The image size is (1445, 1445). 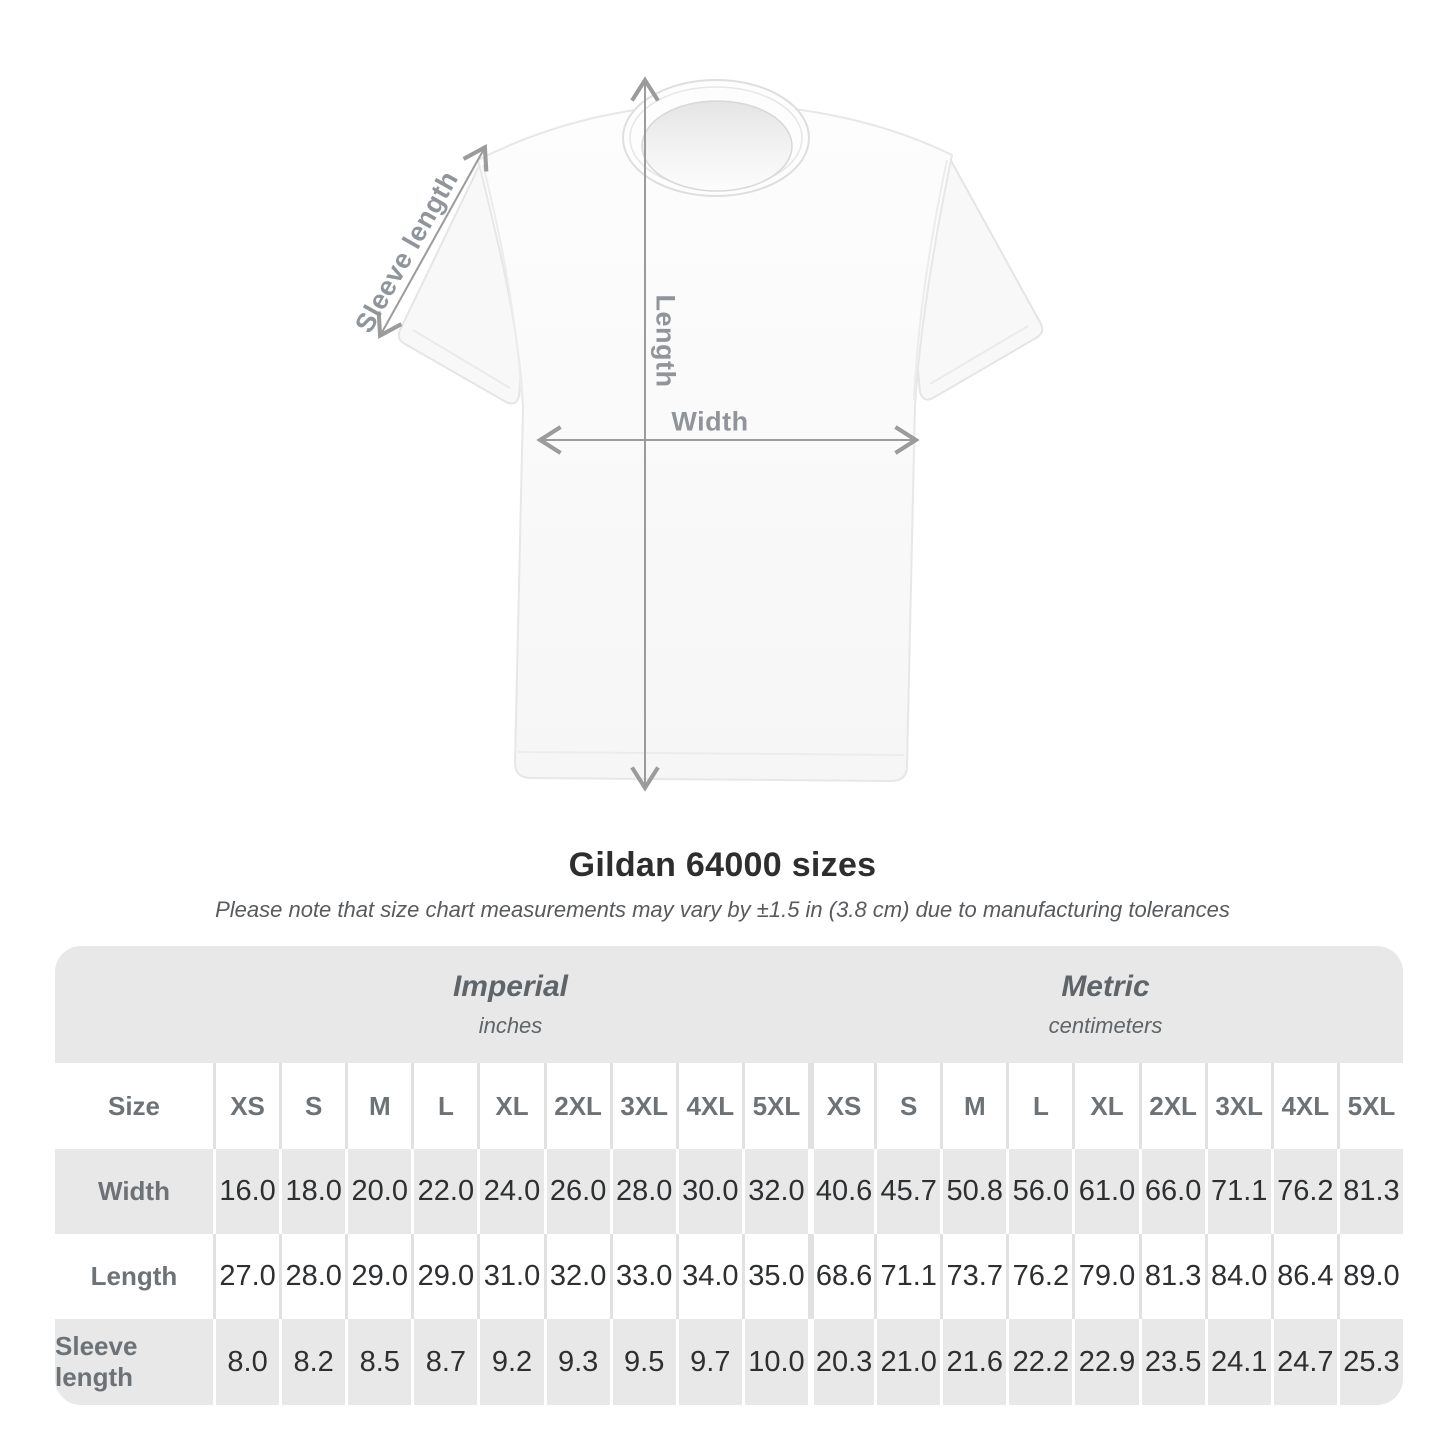 What do you see at coordinates (979, 355) in the screenshot?
I see `right-sleeve-hem-seam` at bounding box center [979, 355].